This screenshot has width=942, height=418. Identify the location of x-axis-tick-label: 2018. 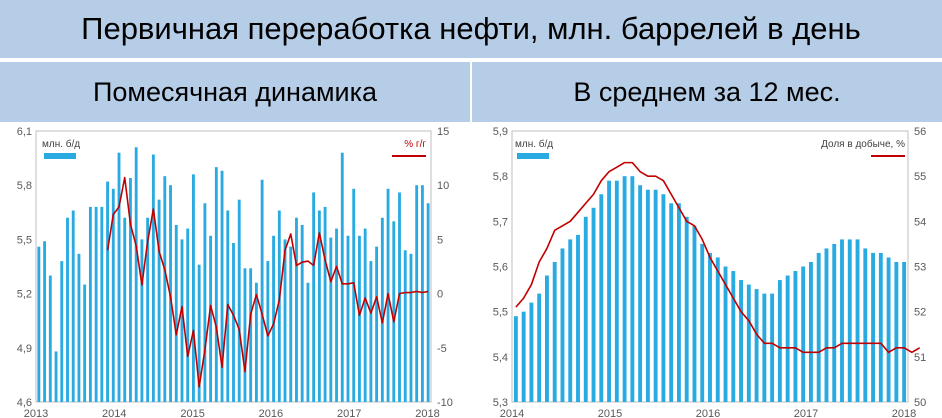
(427, 413).